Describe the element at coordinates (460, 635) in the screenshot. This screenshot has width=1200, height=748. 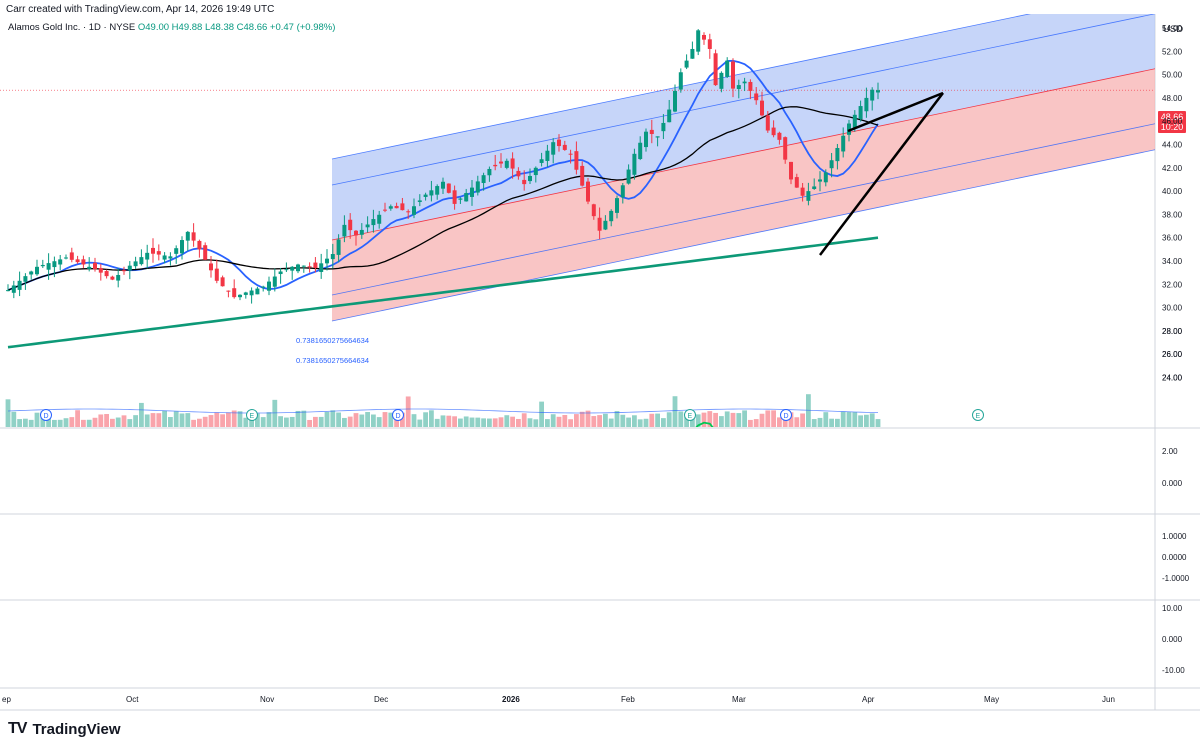
I see `oscillator-3-histogram` at that location.